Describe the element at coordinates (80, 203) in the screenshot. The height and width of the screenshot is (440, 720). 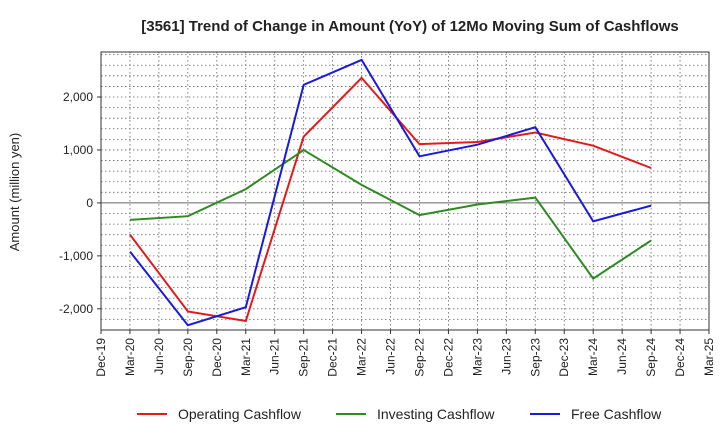
I see `y-axis-ticks: -2,000 -1,000 0 1,000 2,000` at that location.